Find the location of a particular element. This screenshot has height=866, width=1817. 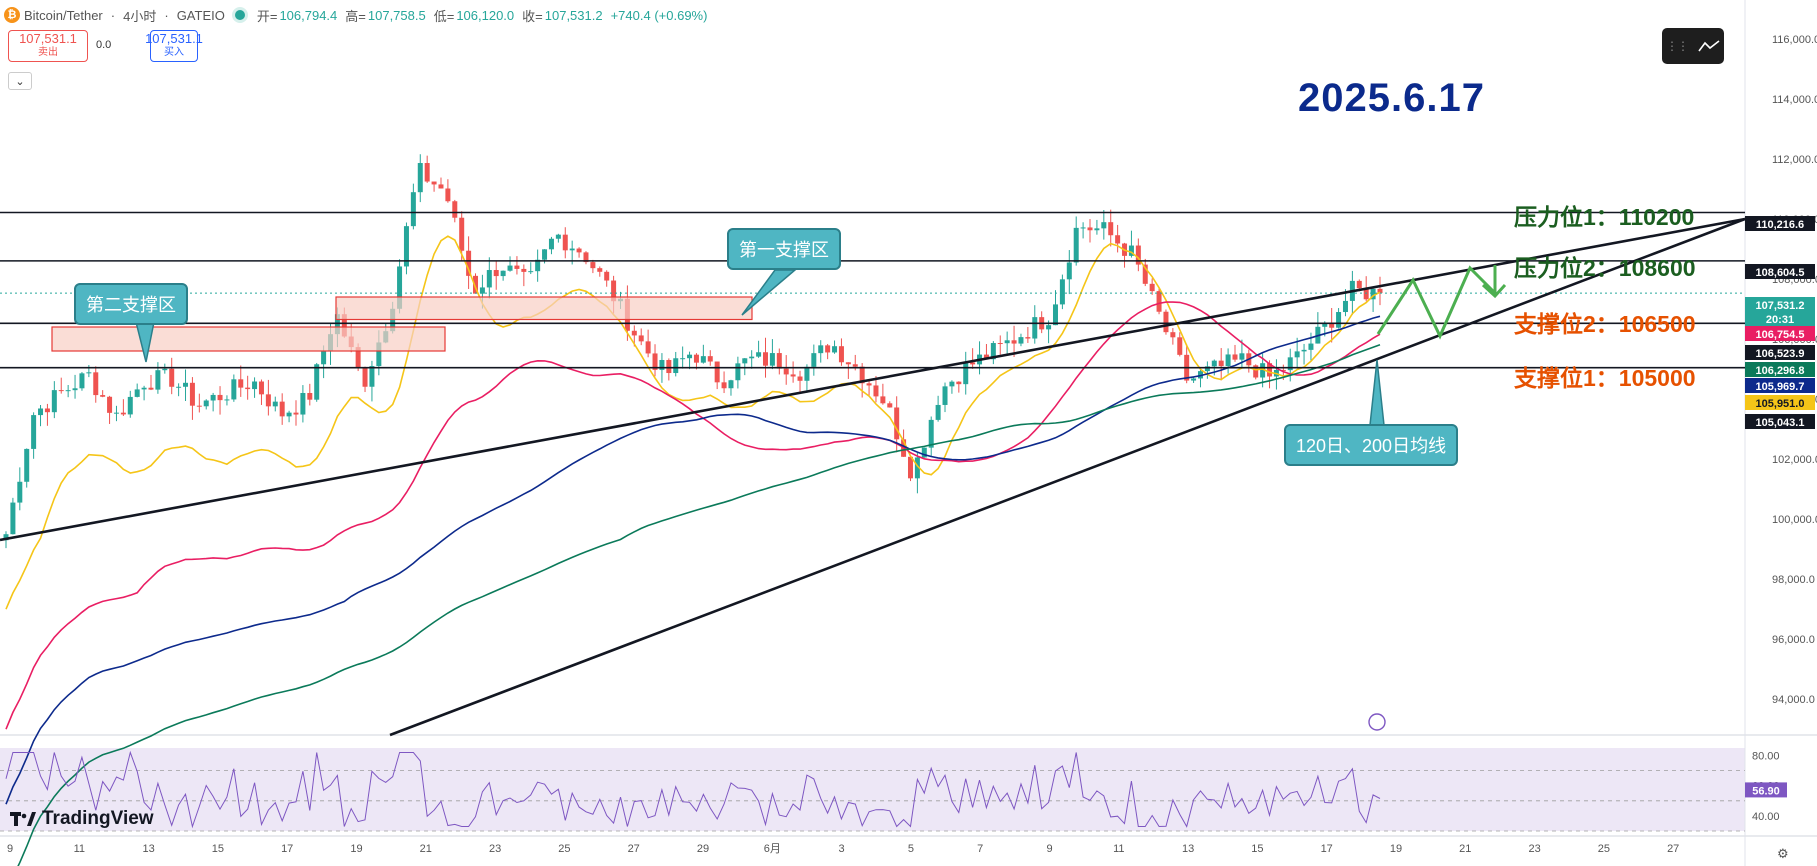

xtick-label-21: 21 is located at coordinates (1465, 849).